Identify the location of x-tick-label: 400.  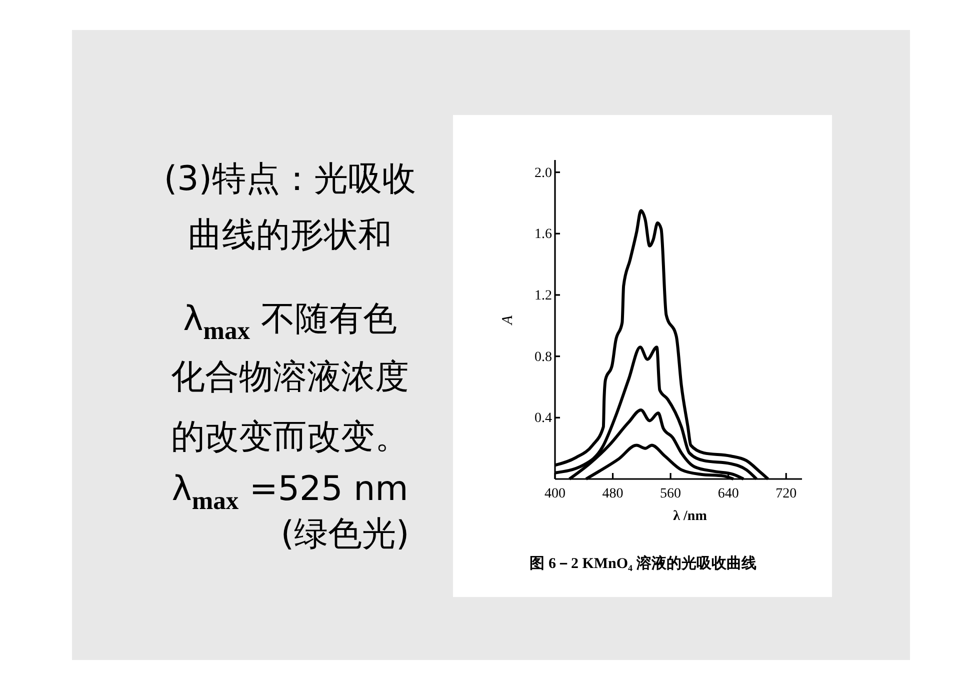
(555, 494).